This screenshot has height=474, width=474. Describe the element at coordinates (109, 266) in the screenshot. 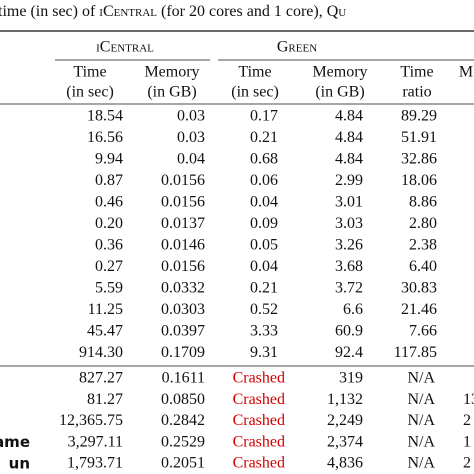

I see `cell: 0.27` at that location.